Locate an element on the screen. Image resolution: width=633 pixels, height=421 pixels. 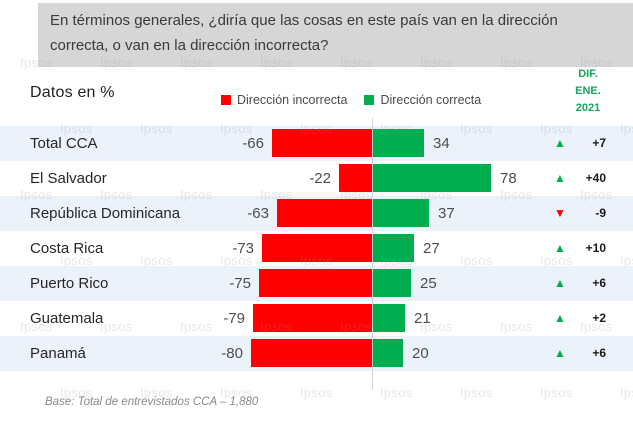
correct-value-label: 34 is located at coordinates (441, 143).